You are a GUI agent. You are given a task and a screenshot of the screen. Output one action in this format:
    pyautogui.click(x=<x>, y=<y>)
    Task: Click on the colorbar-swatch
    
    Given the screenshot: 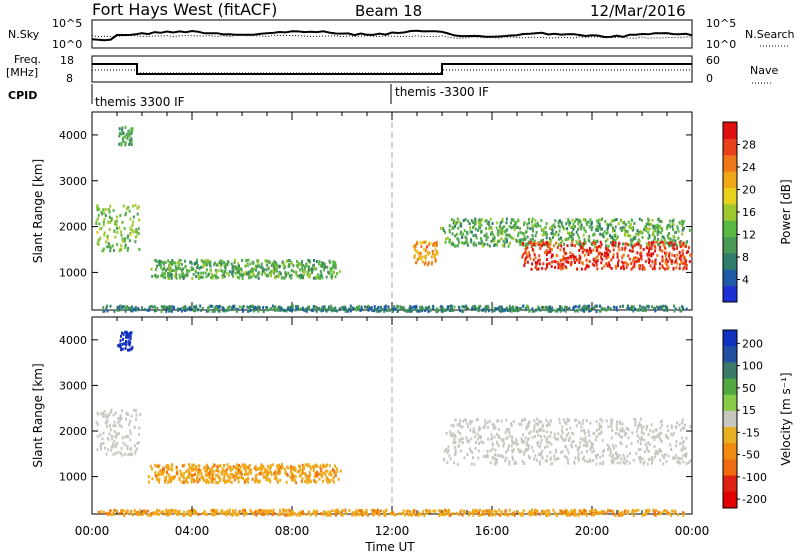 What is the action you would take?
    pyautogui.click(x=730, y=294)
    